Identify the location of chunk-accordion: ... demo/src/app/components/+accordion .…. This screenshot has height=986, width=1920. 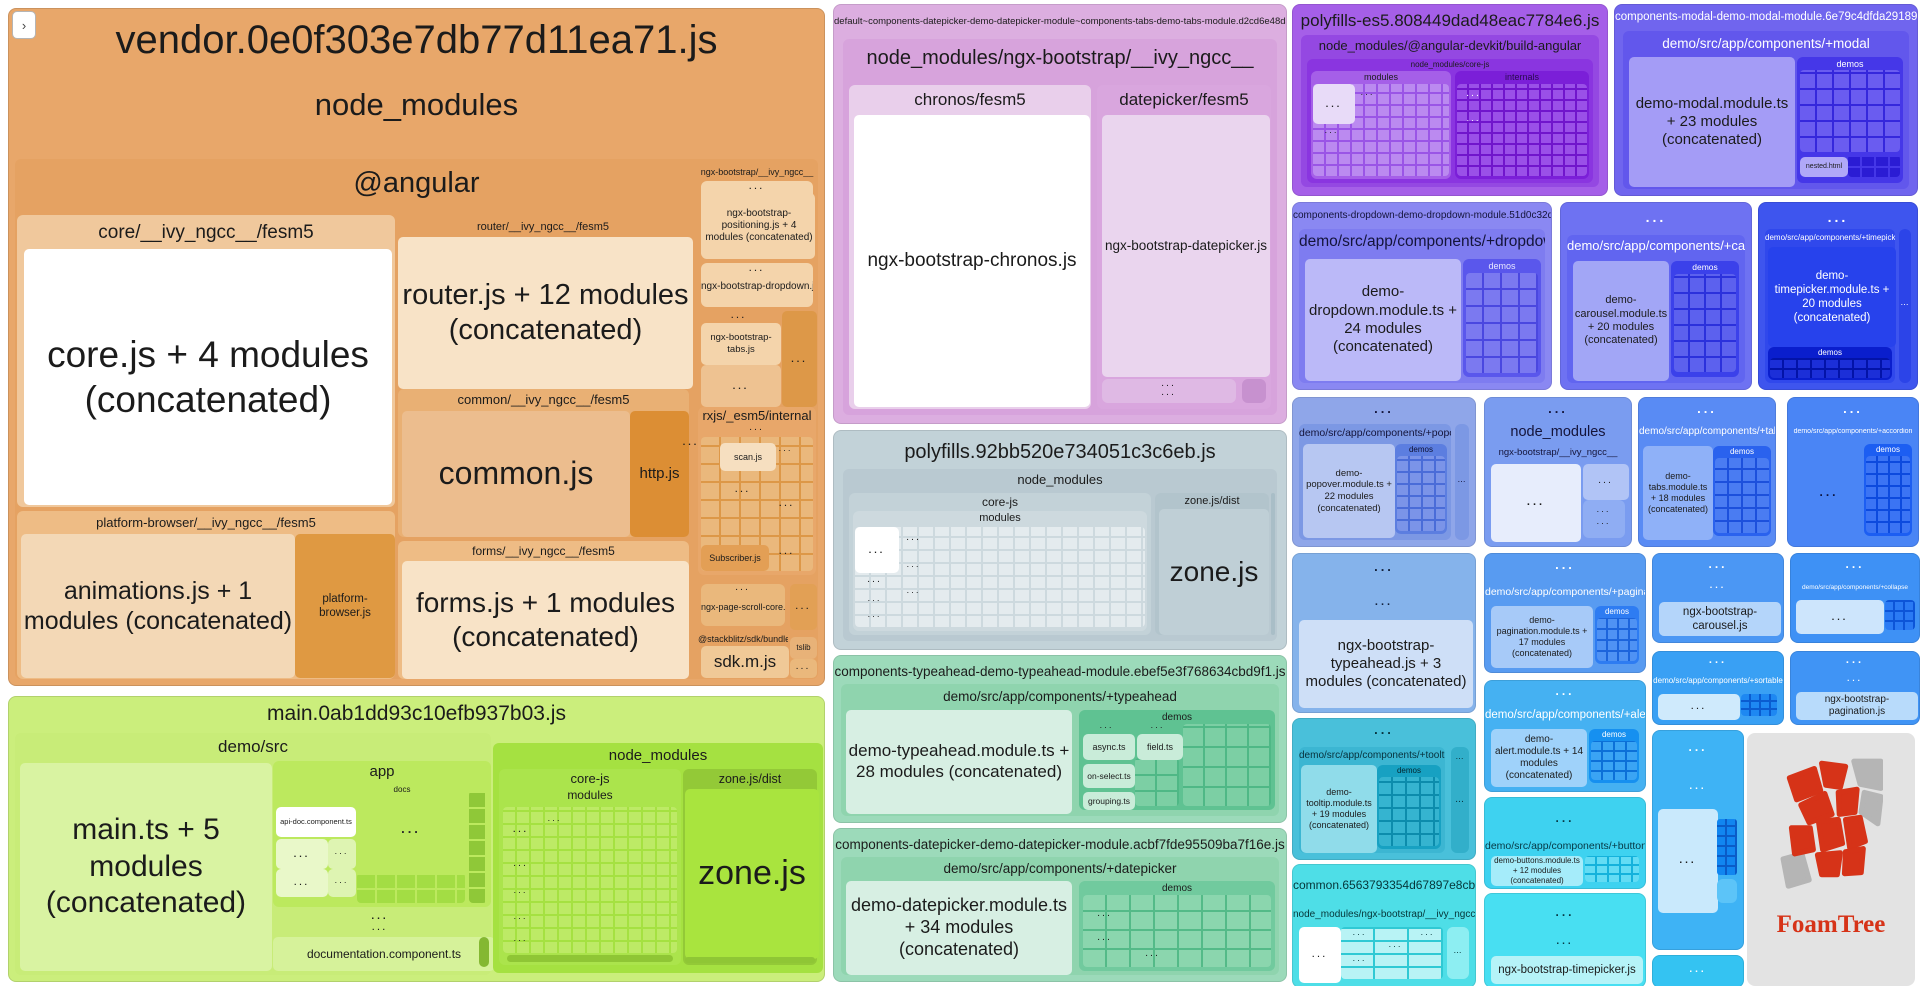
(1853, 472).